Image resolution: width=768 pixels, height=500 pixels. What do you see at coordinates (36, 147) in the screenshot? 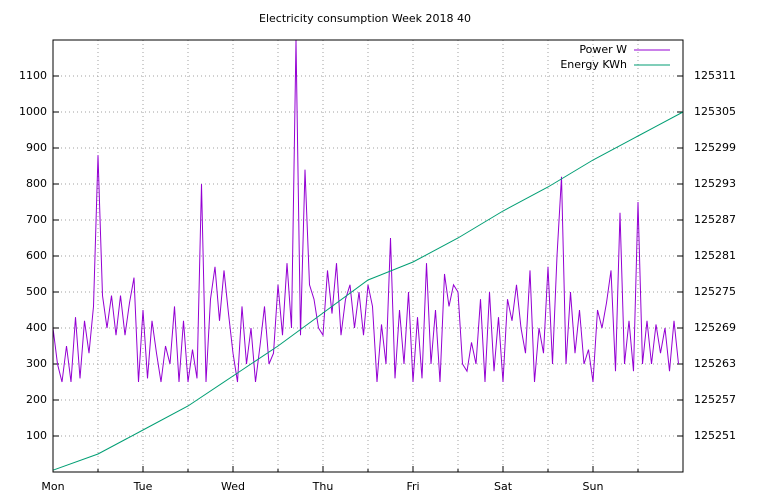
I see `y-tick-label: 900` at bounding box center [36, 147].